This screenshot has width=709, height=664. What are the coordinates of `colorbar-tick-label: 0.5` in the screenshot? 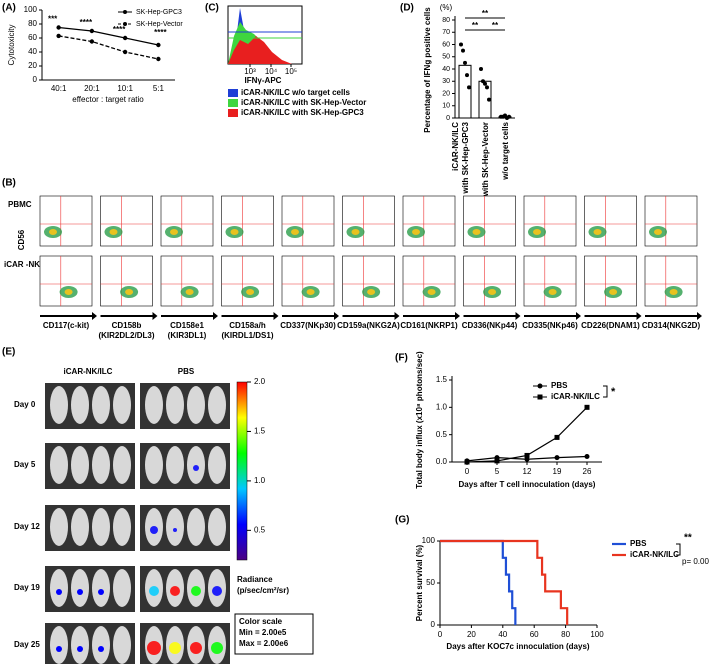 It's located at (260, 529).